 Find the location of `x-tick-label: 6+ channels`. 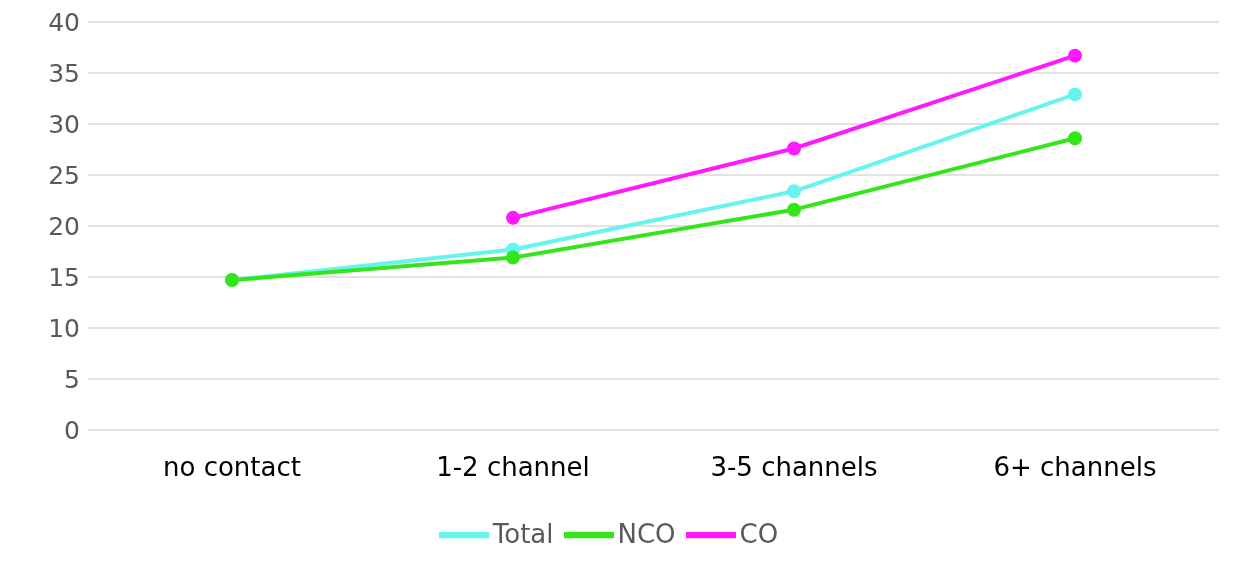

x-tick-label: 6+ channels is located at coordinates (1075, 467).